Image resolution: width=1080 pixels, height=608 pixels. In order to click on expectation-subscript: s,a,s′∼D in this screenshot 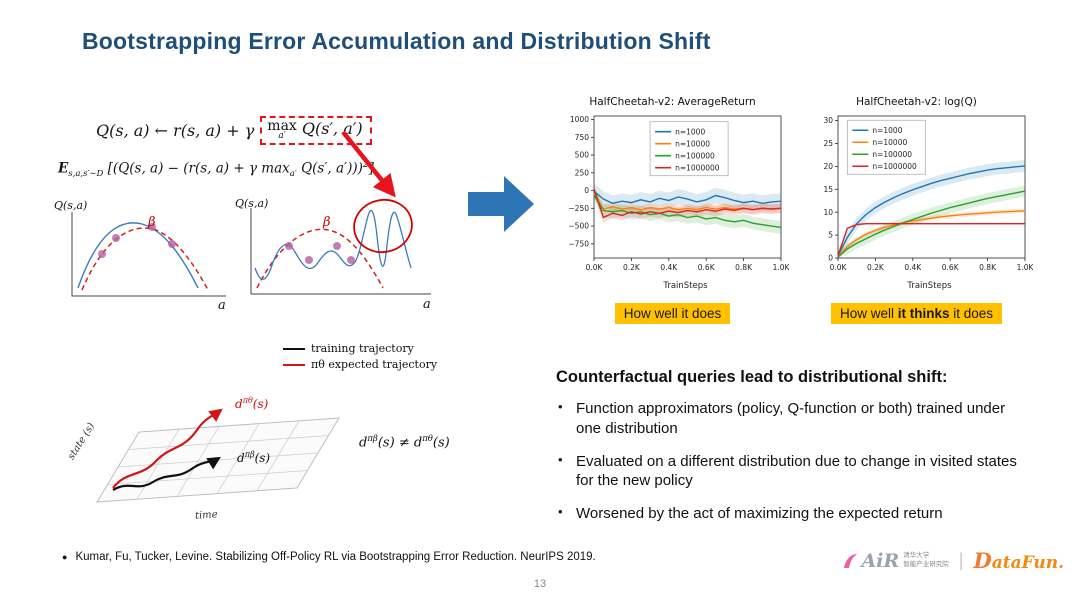, I will do `click(86, 174)`.